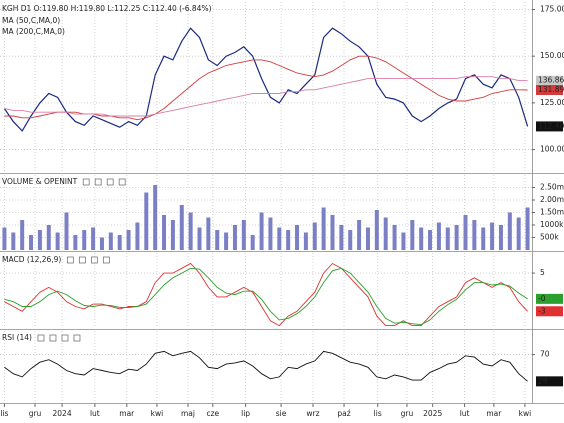 This screenshot has height=423, width=564. I want to click on x-tick-label: maj, so click(188, 413).